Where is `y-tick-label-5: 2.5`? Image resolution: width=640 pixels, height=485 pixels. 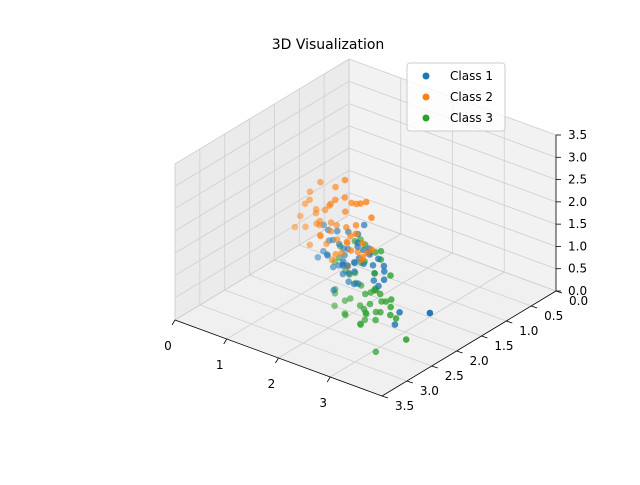
y-tick-label-5: 2.5 is located at coordinates (454, 376).